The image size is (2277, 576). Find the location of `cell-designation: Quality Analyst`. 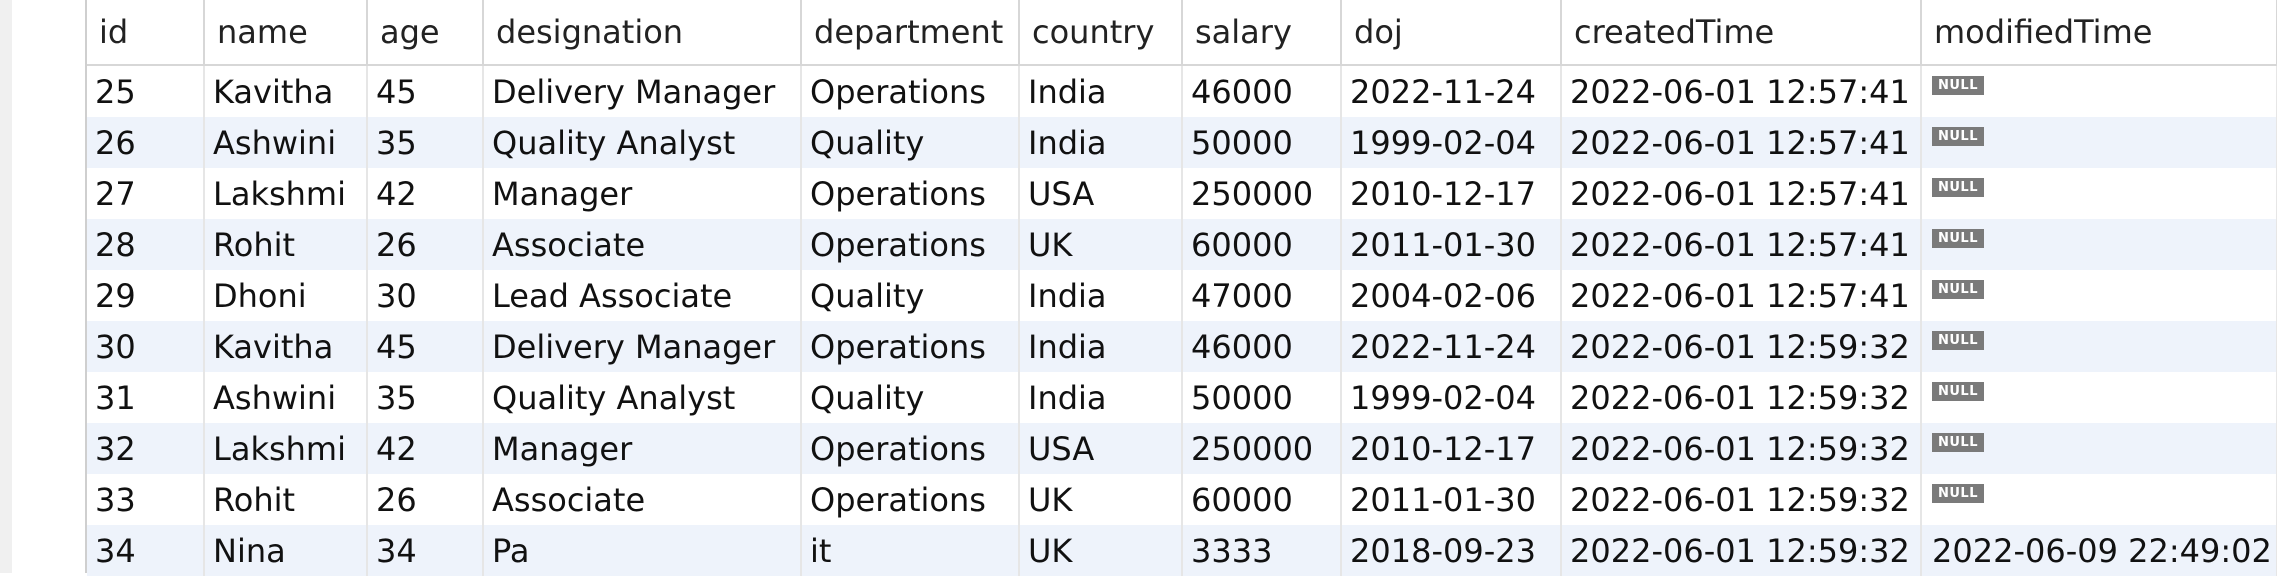

cell-designation: Quality Analyst is located at coordinates (642, 397).